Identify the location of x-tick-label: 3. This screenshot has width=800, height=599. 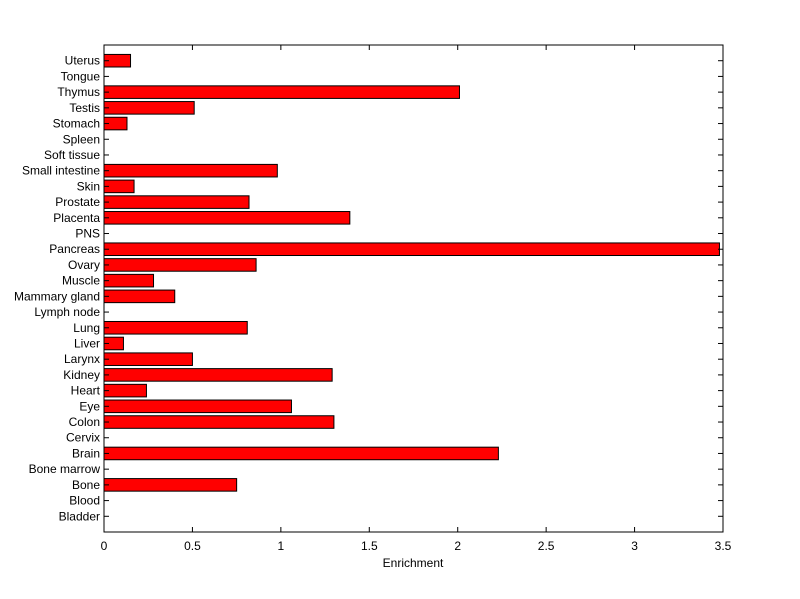
(634, 546).